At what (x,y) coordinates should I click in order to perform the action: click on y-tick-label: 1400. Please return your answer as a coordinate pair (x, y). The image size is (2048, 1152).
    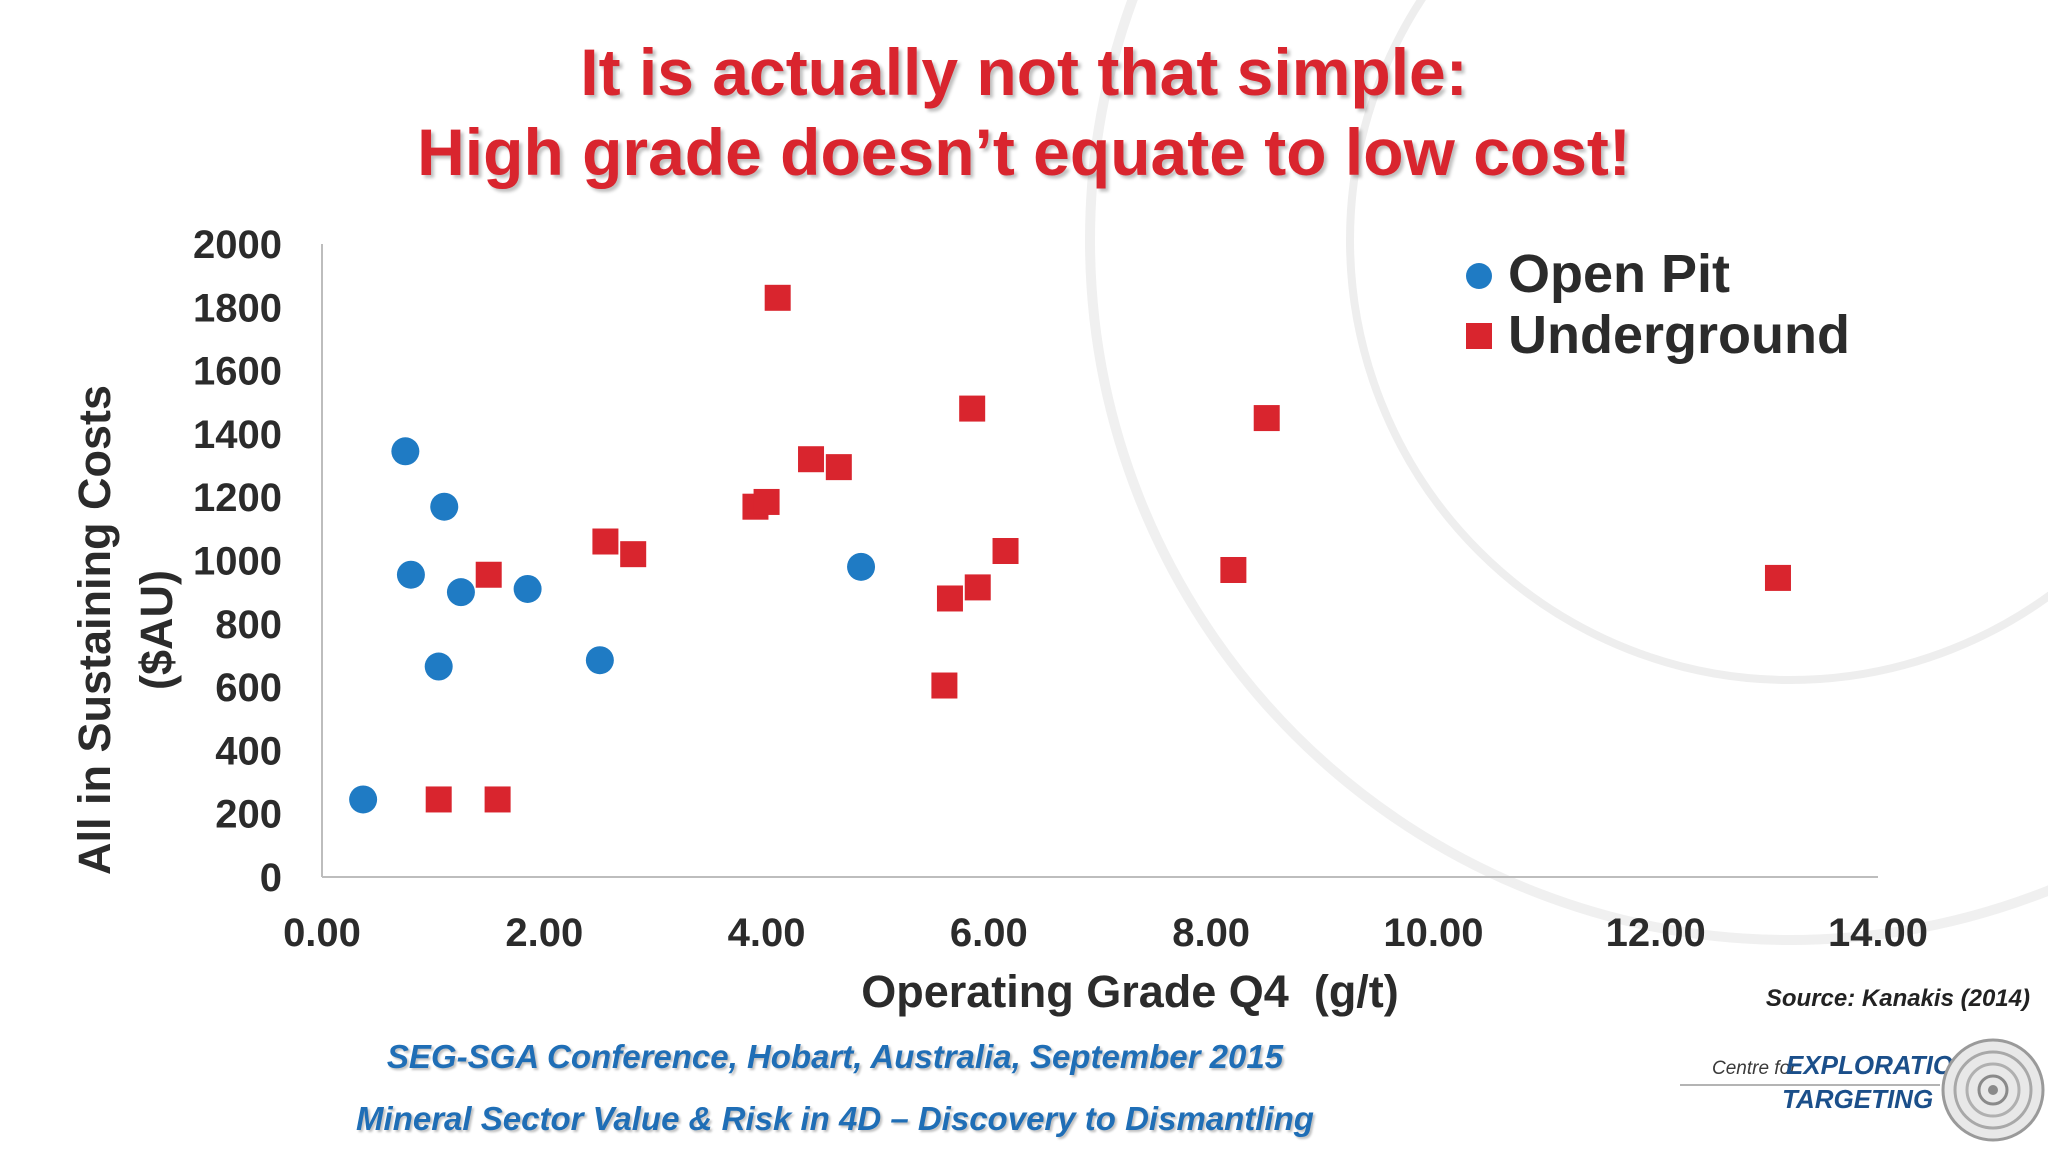
    Looking at the image, I should click on (237, 435).